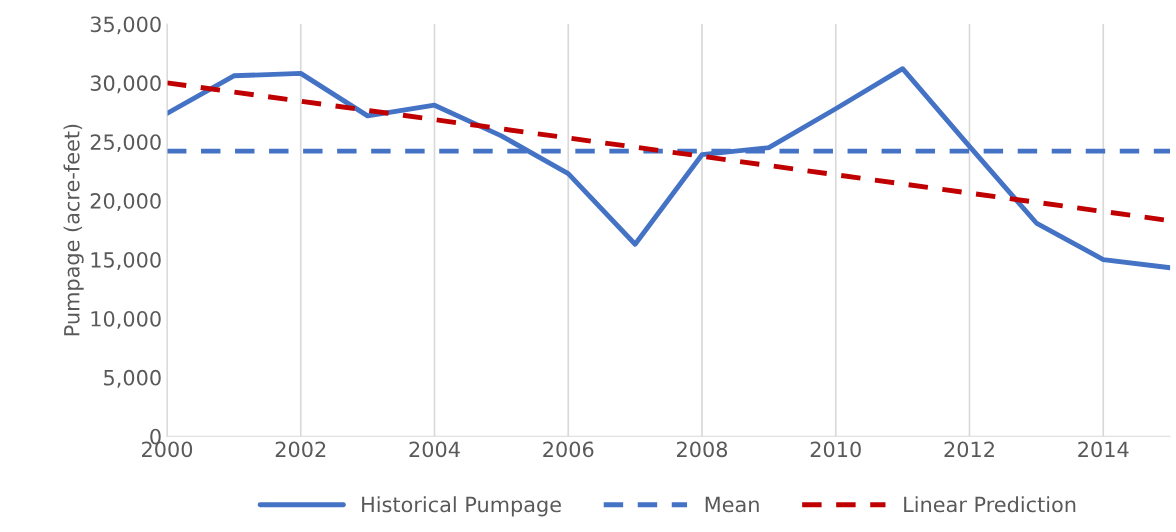 The image size is (1176, 532). What do you see at coordinates (126, 260) in the screenshot?
I see `y-tick-label: 15,000` at bounding box center [126, 260].